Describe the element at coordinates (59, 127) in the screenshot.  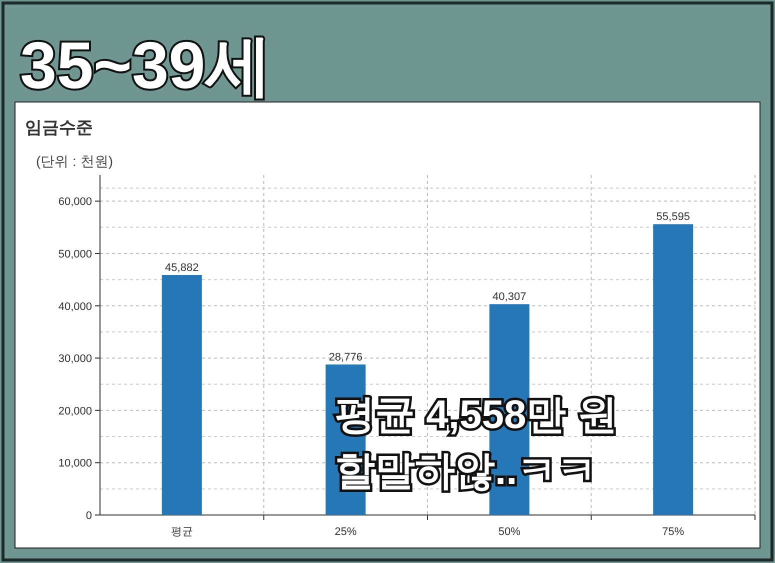
I see `chart-subtitle: 임금수준` at that location.